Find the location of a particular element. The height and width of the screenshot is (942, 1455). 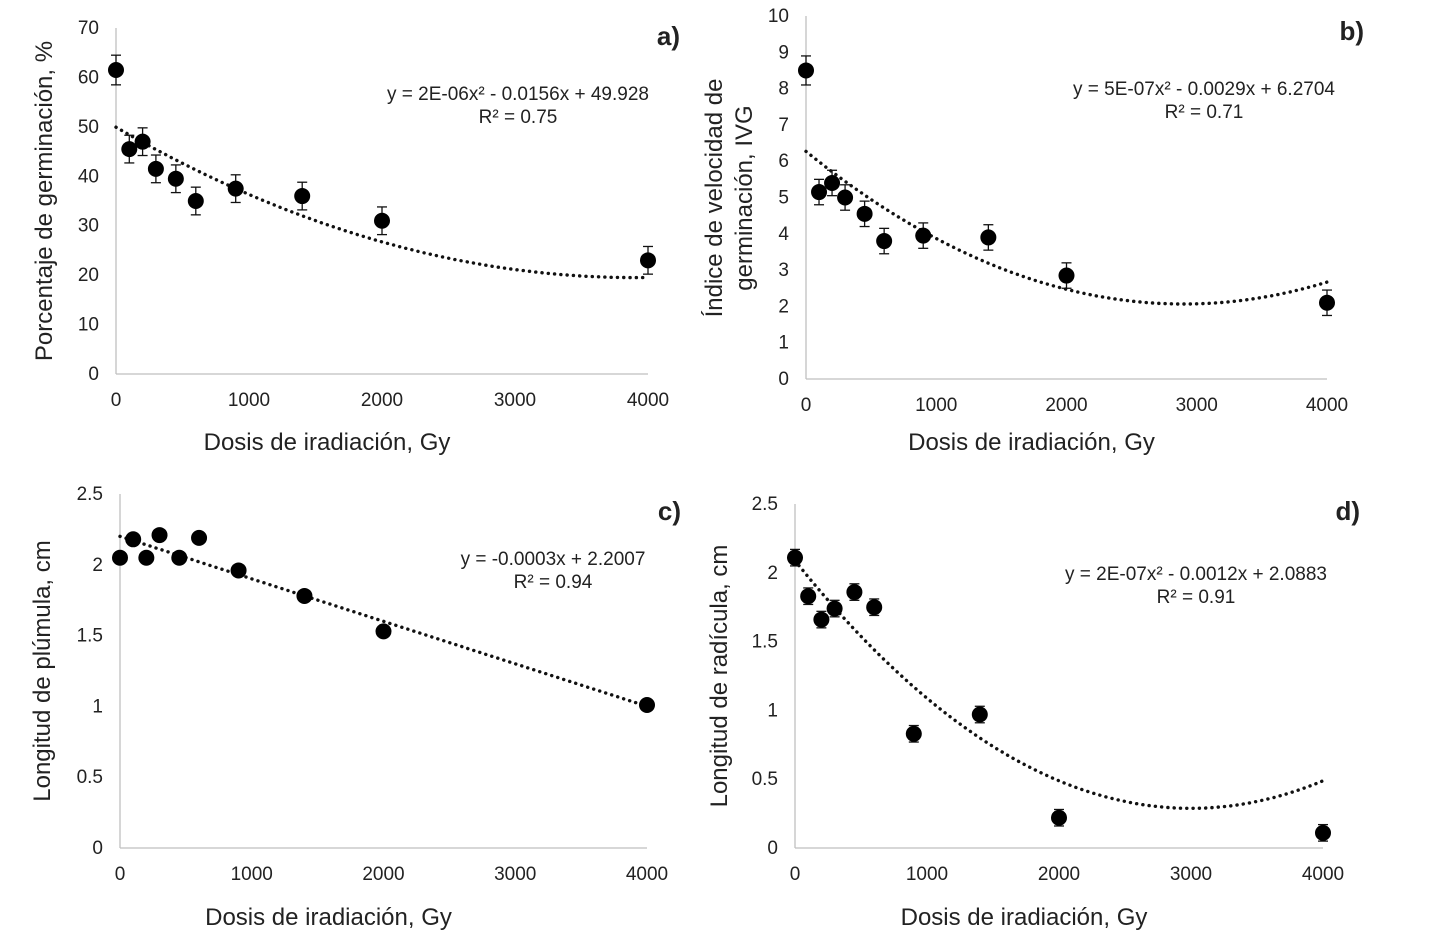

y-tick-label: 60 is located at coordinates (88, 77).